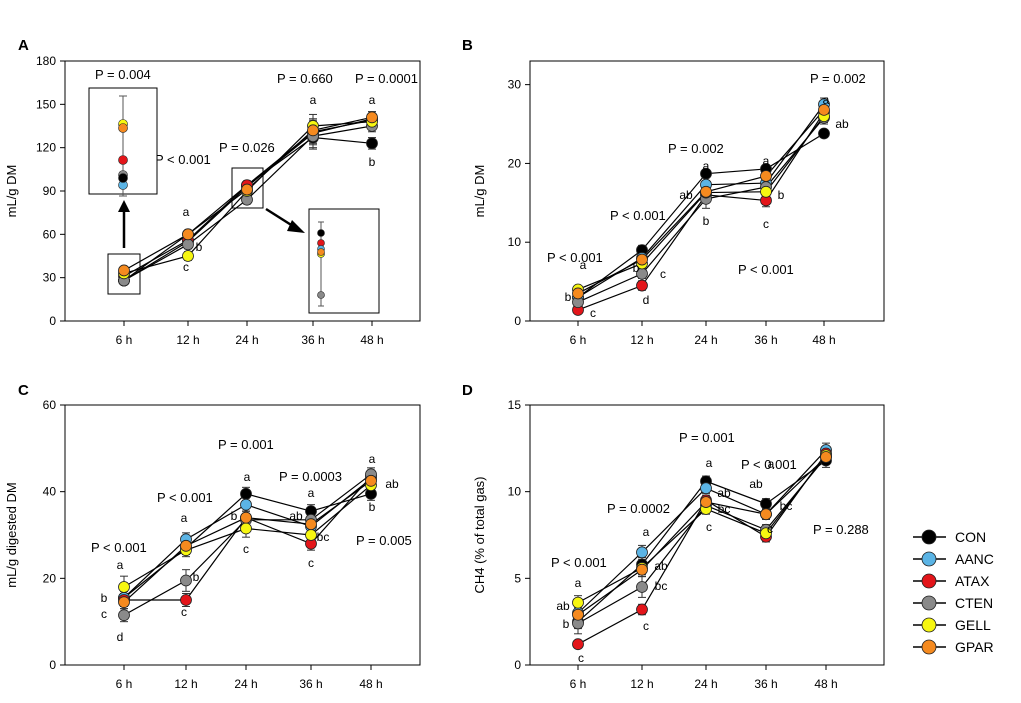  What do you see at coordinates (247, 147) in the screenshot?
I see `p-value: P = 0.026` at bounding box center [247, 147].